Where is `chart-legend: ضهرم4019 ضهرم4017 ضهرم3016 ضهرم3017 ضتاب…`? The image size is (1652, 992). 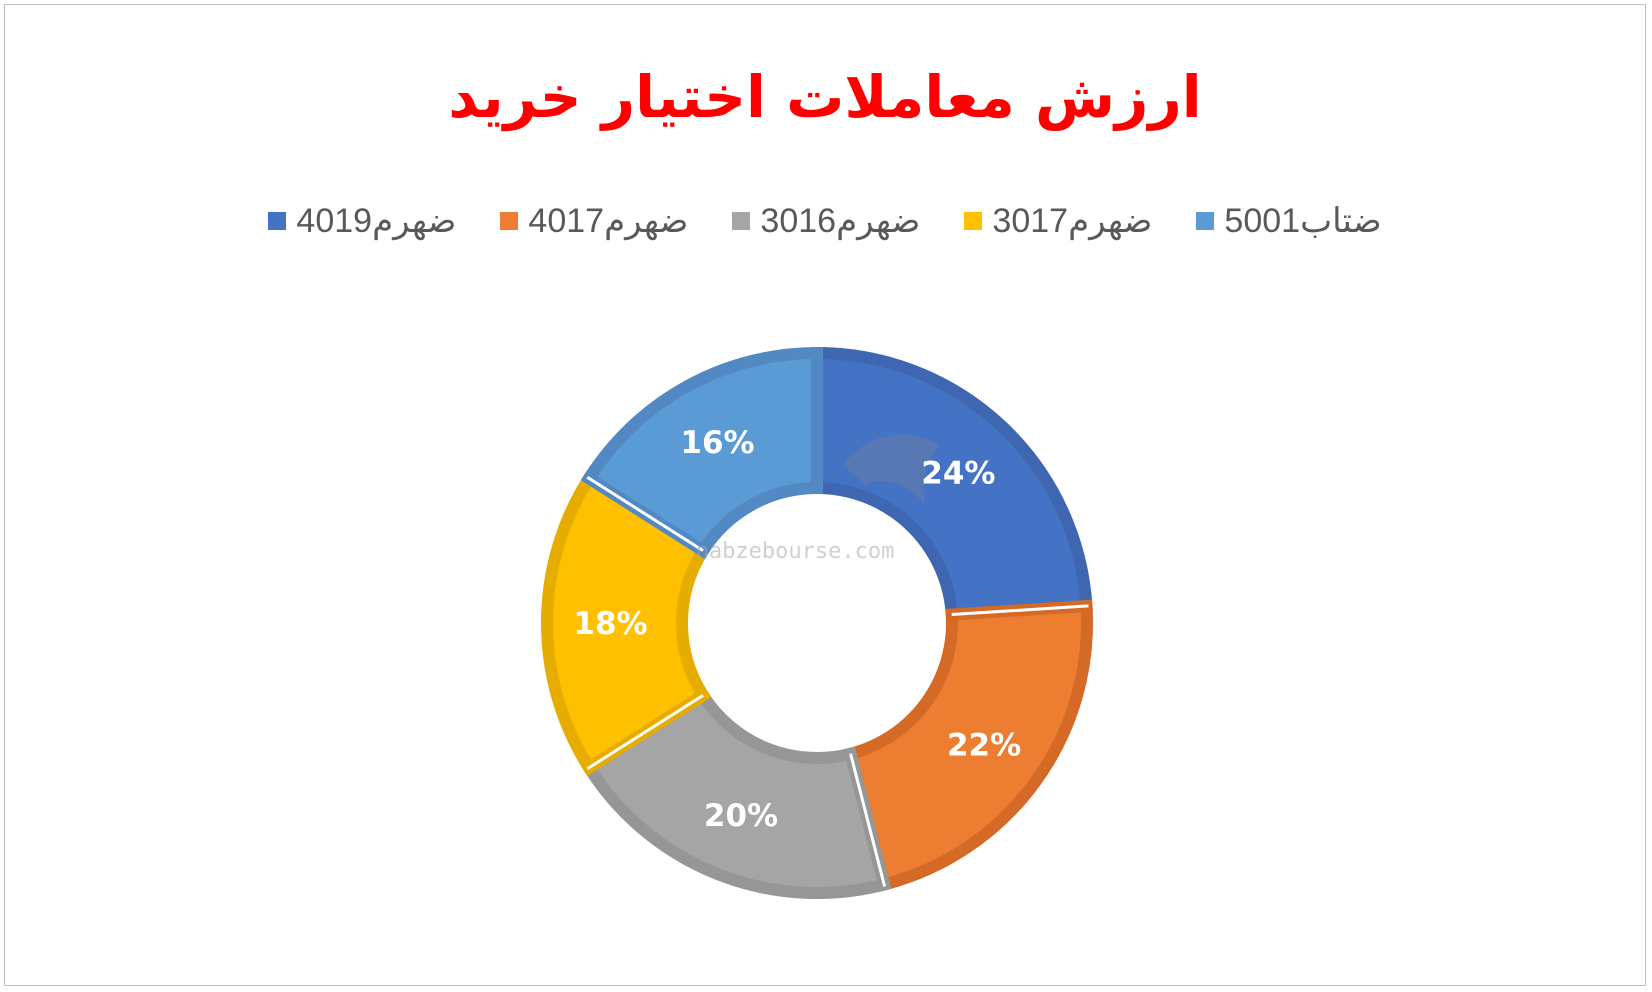
chart-legend: ضهرم4019 ضهرم4017 ضهرم3016 ضهرم3017 ضتاب… is located at coordinates (825, 221).